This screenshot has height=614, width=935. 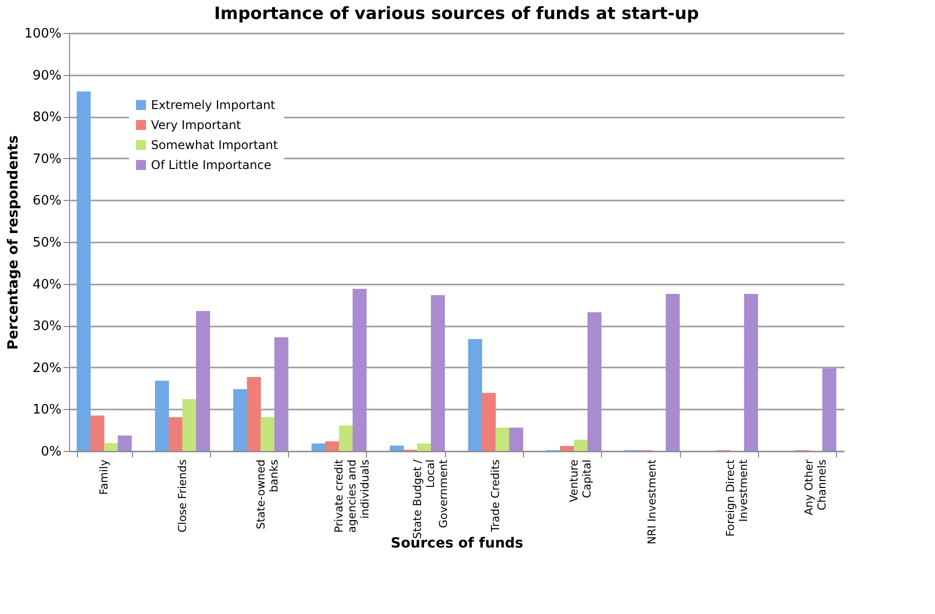 What do you see at coordinates (43, 34) in the screenshot?
I see `y-tick-label: 100%` at bounding box center [43, 34].